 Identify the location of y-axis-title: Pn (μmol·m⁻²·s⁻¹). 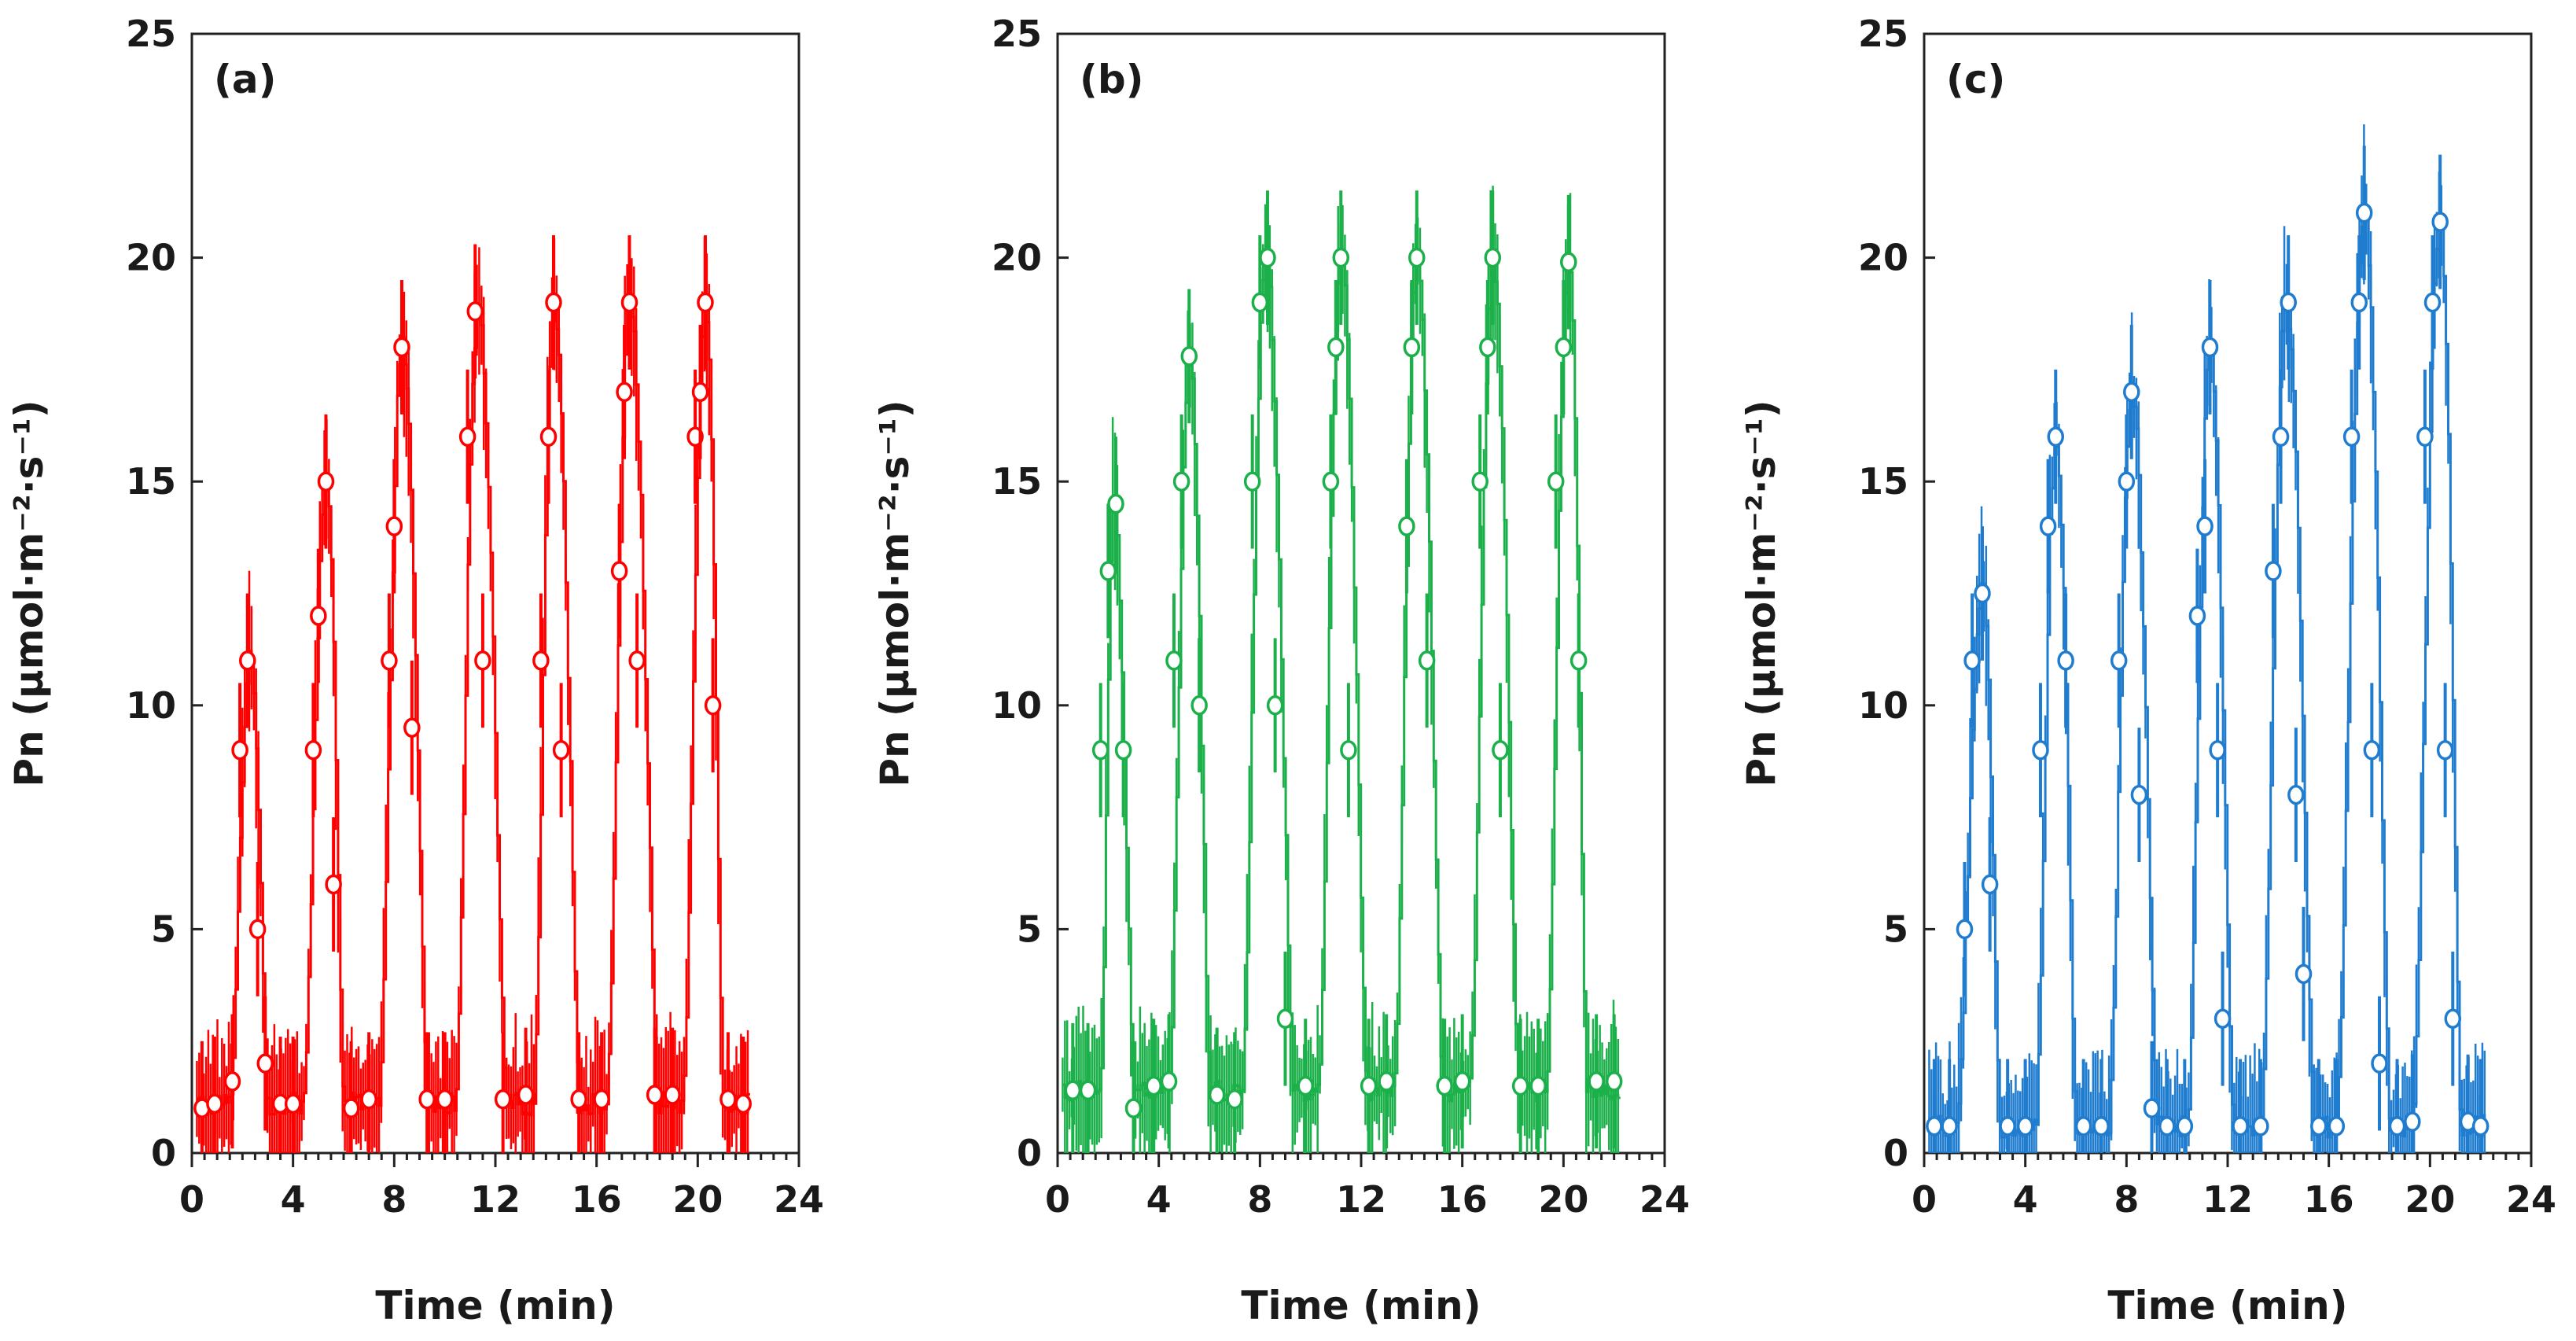
(29, 593).